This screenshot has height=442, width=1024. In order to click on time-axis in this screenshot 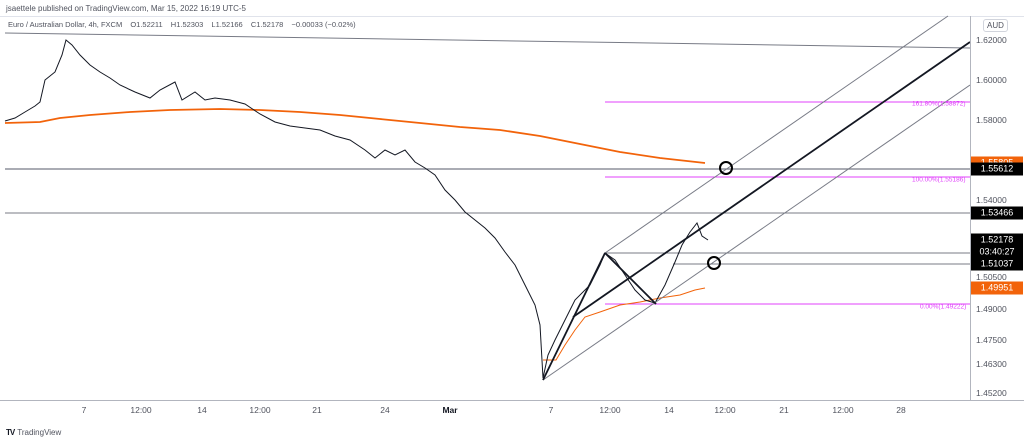, I will do `click(512, 411)`.